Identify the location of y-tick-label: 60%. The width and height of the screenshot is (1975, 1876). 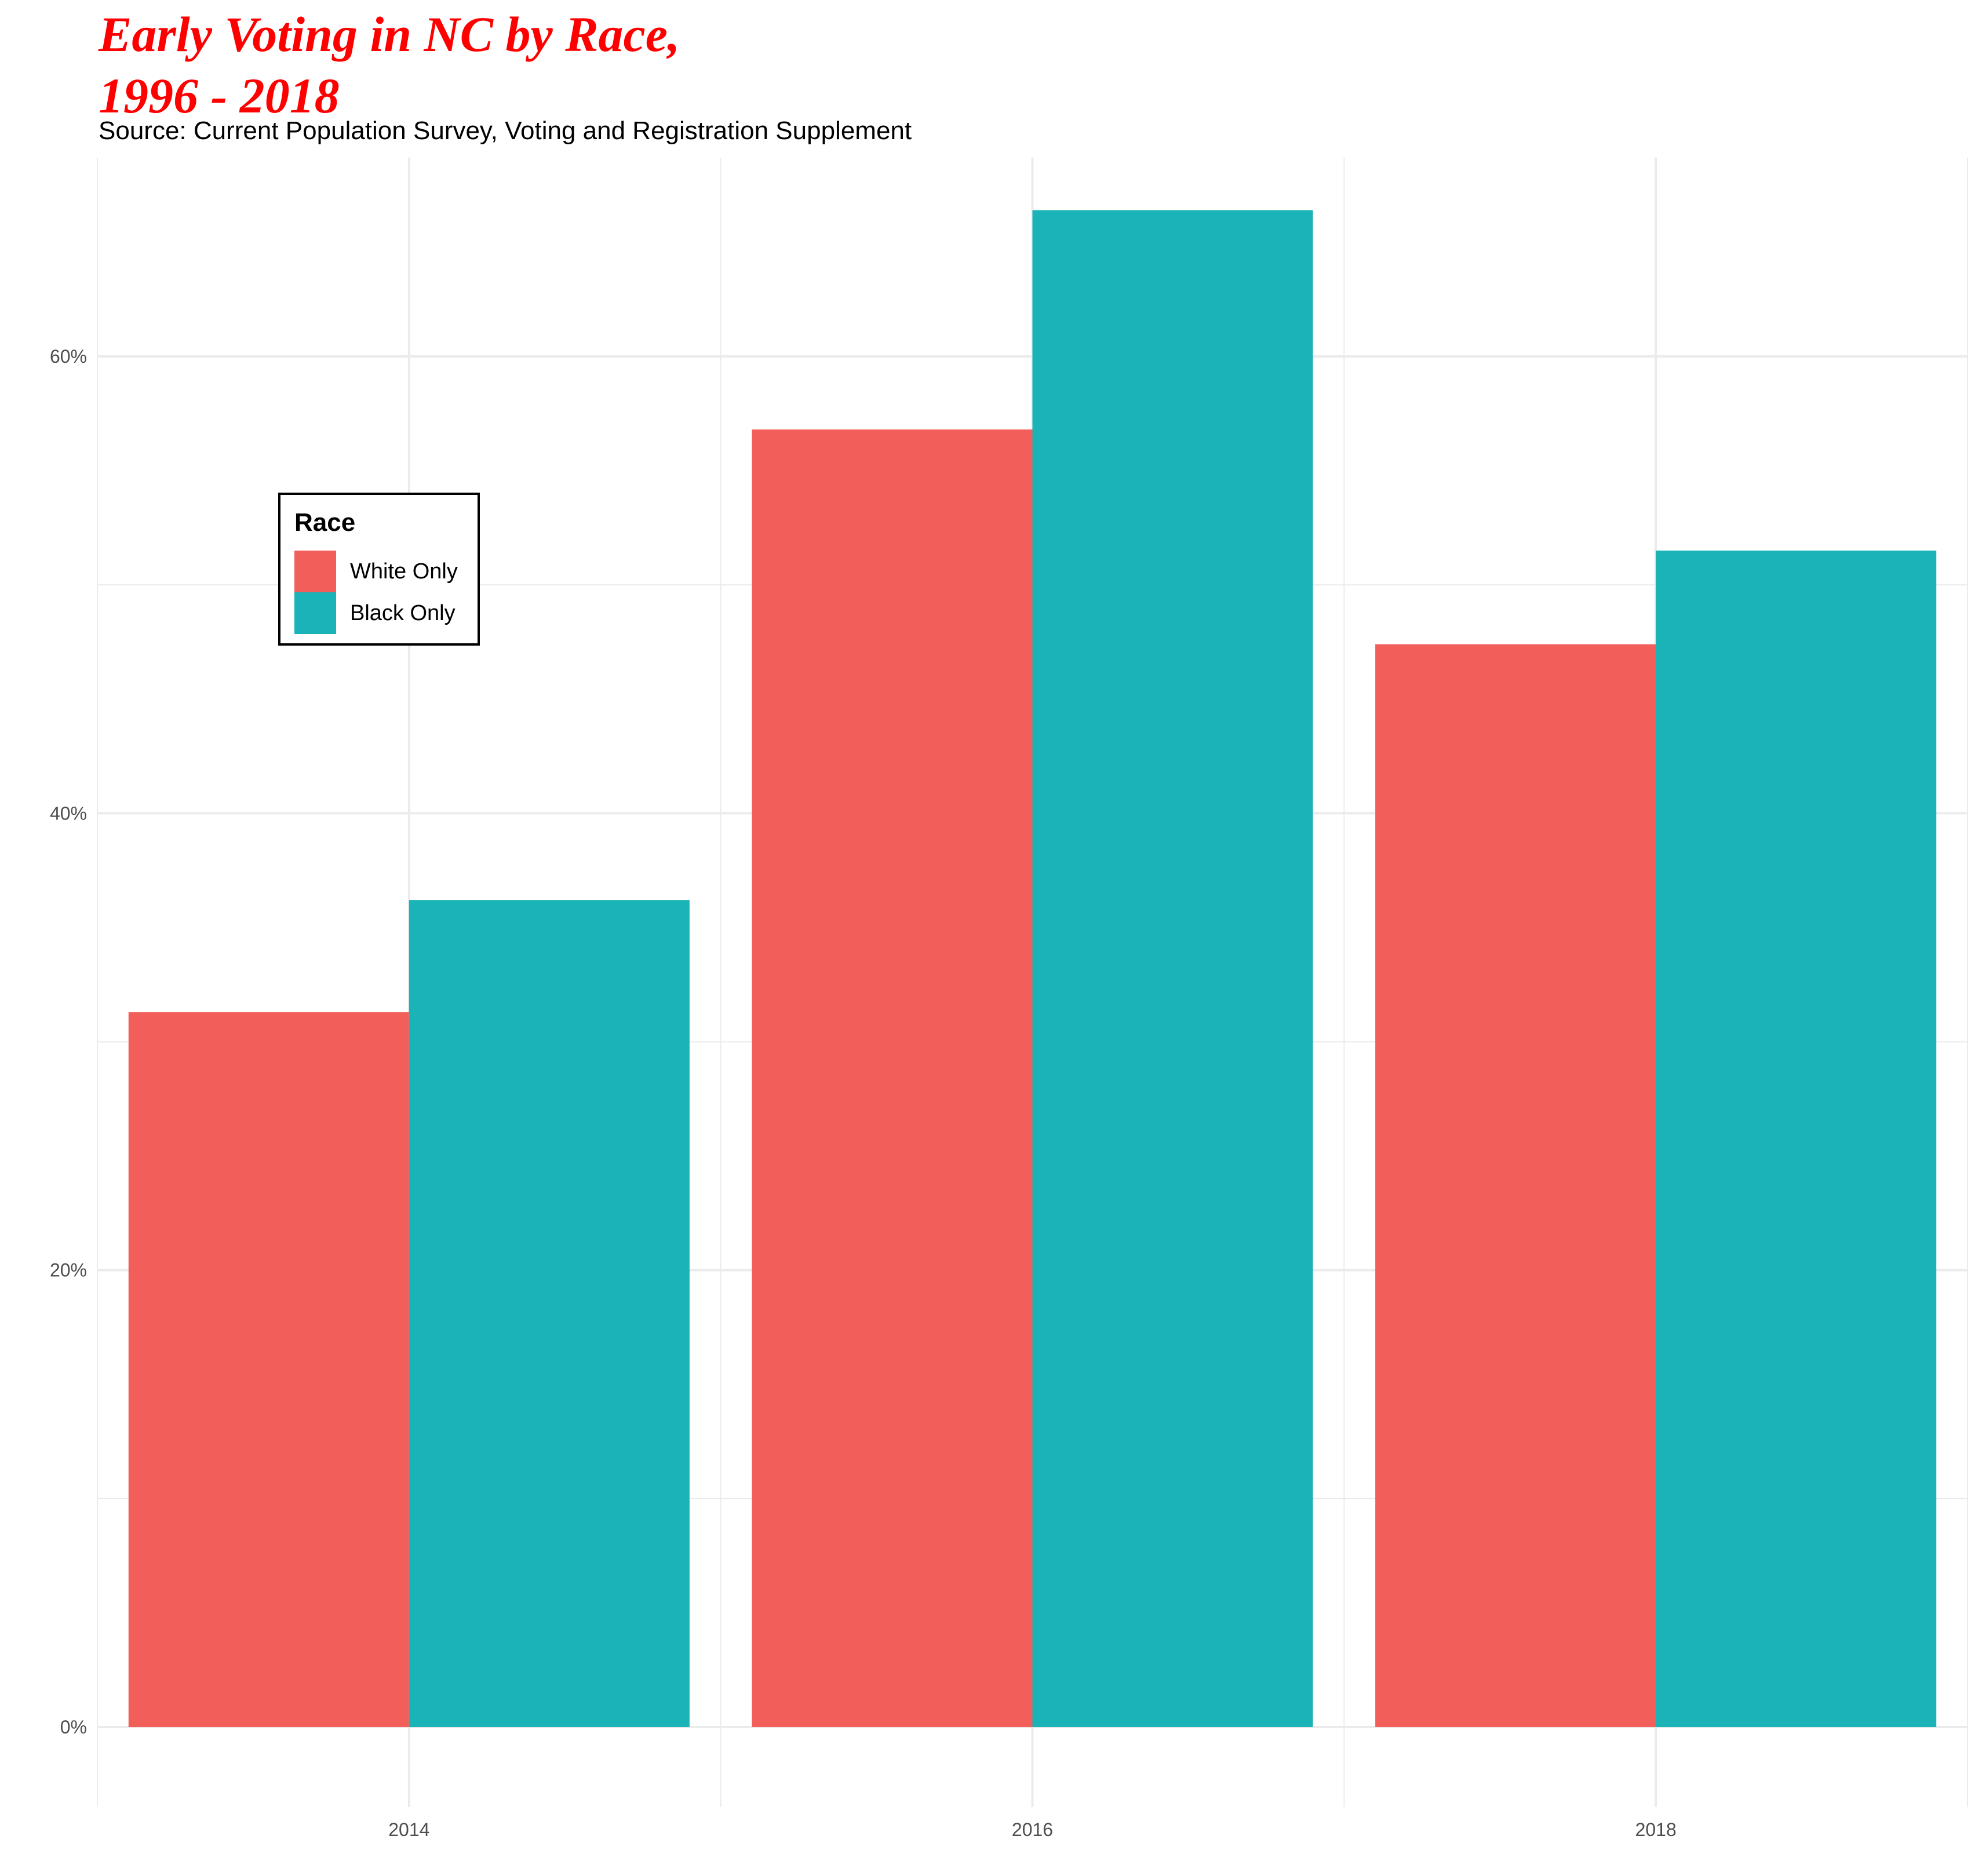
(68, 356).